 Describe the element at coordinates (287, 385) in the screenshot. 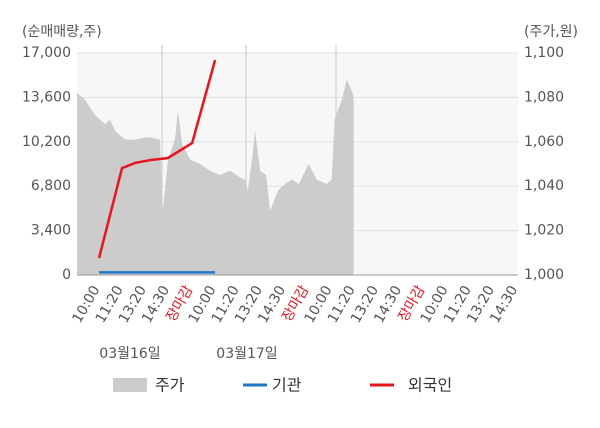

I see `legend-label: 기관` at that location.